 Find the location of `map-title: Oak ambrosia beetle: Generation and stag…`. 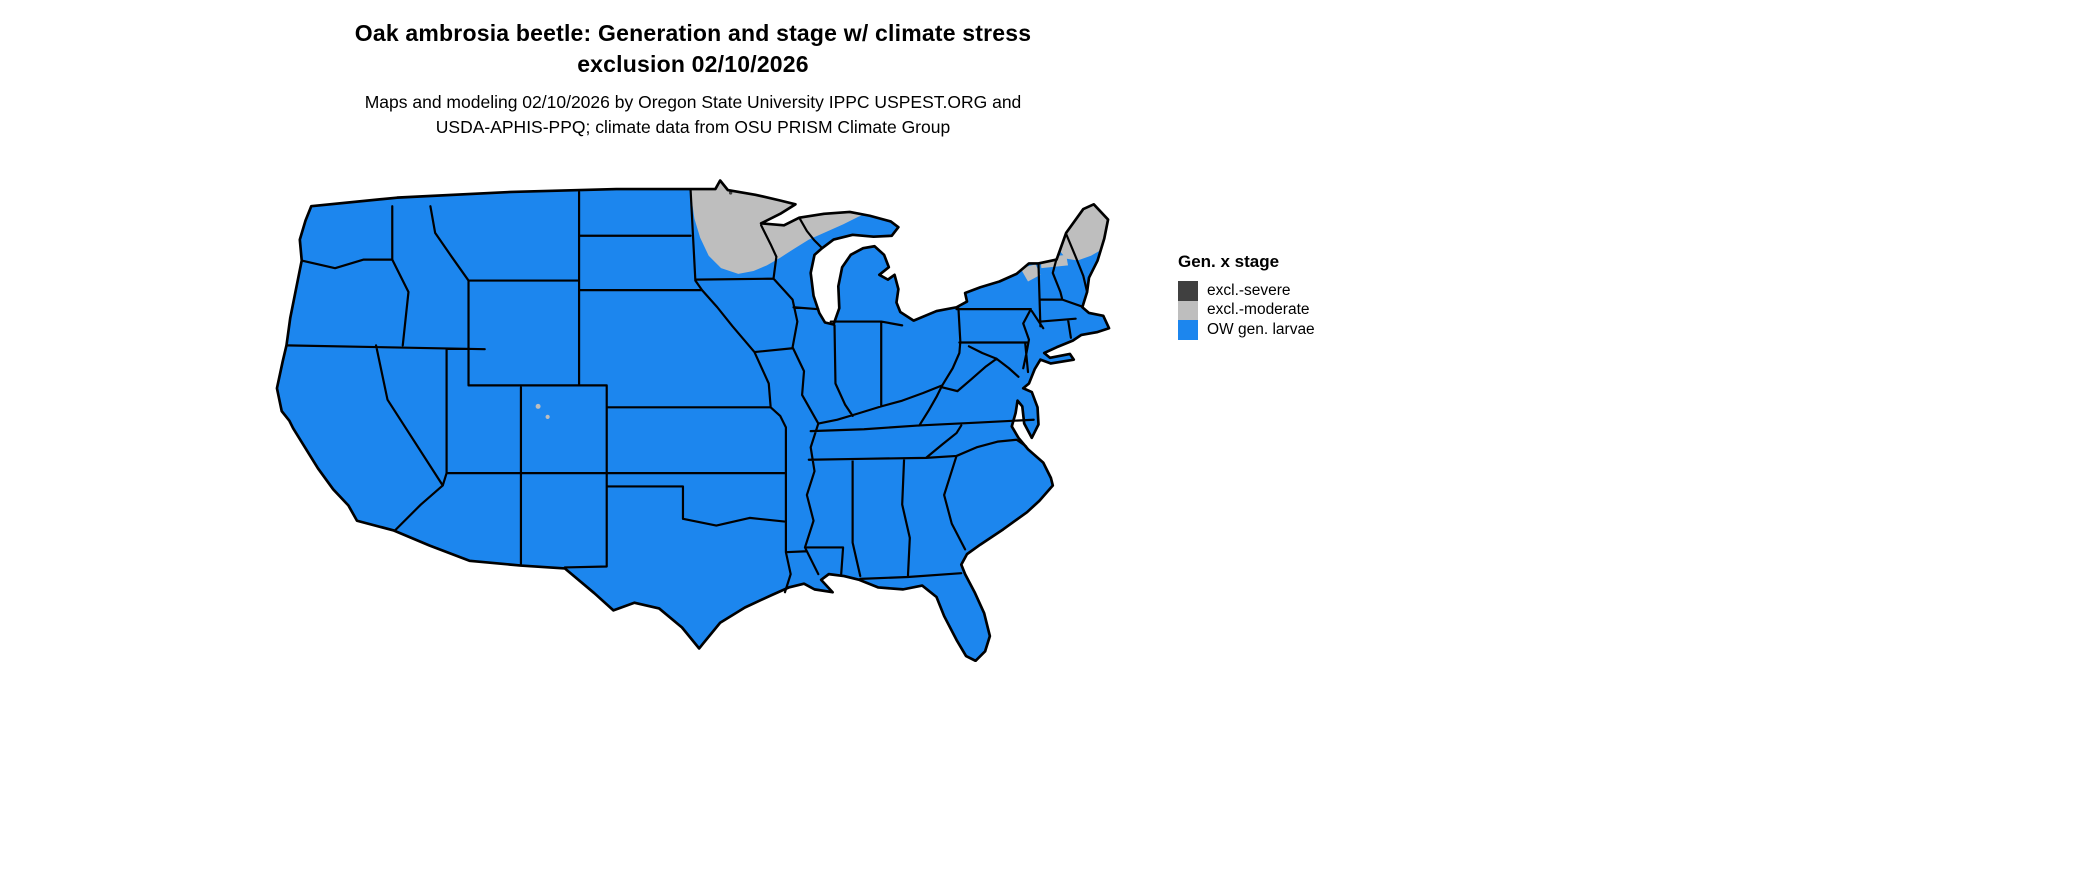

map-title: Oak ambrosia beetle: Generation and stag… is located at coordinates (693, 49).